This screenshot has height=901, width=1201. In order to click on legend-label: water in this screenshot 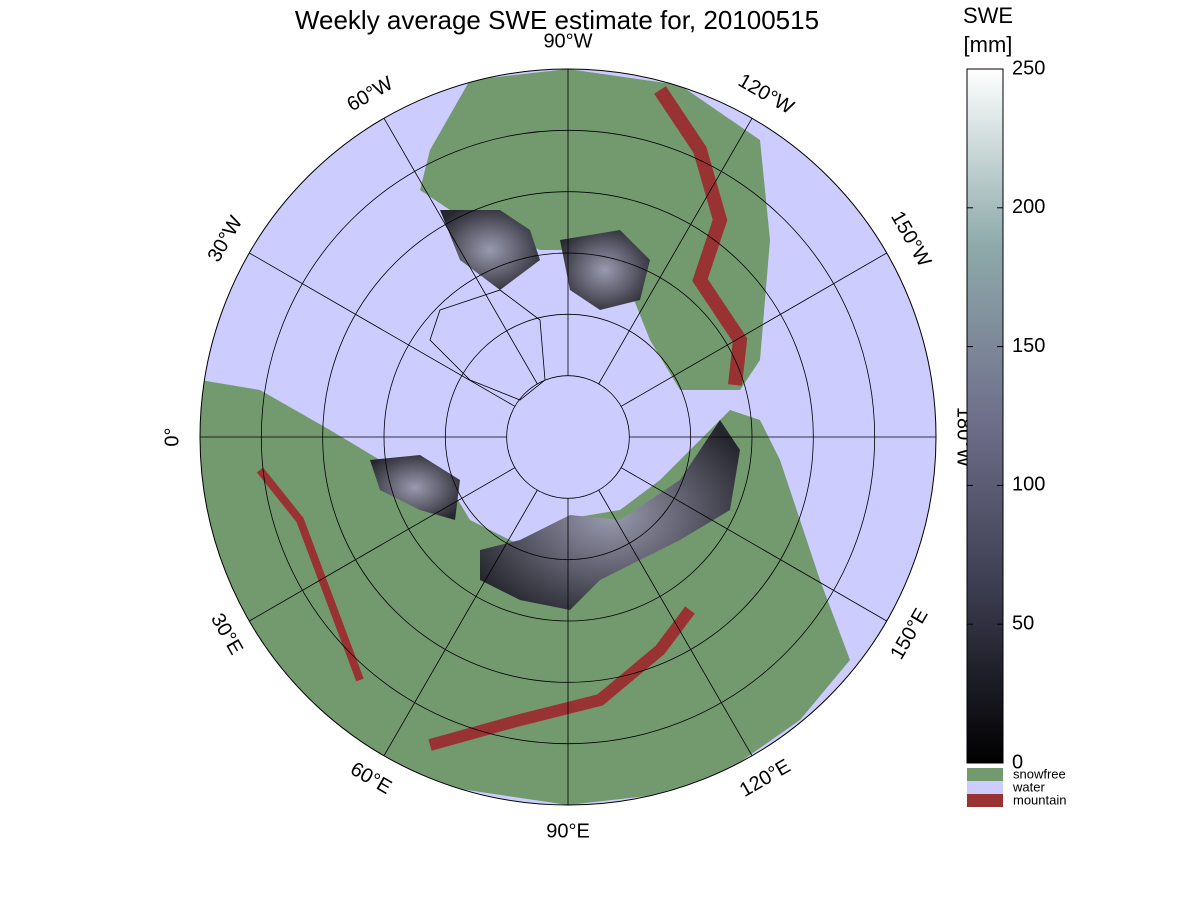, I will do `click(1028, 786)`.